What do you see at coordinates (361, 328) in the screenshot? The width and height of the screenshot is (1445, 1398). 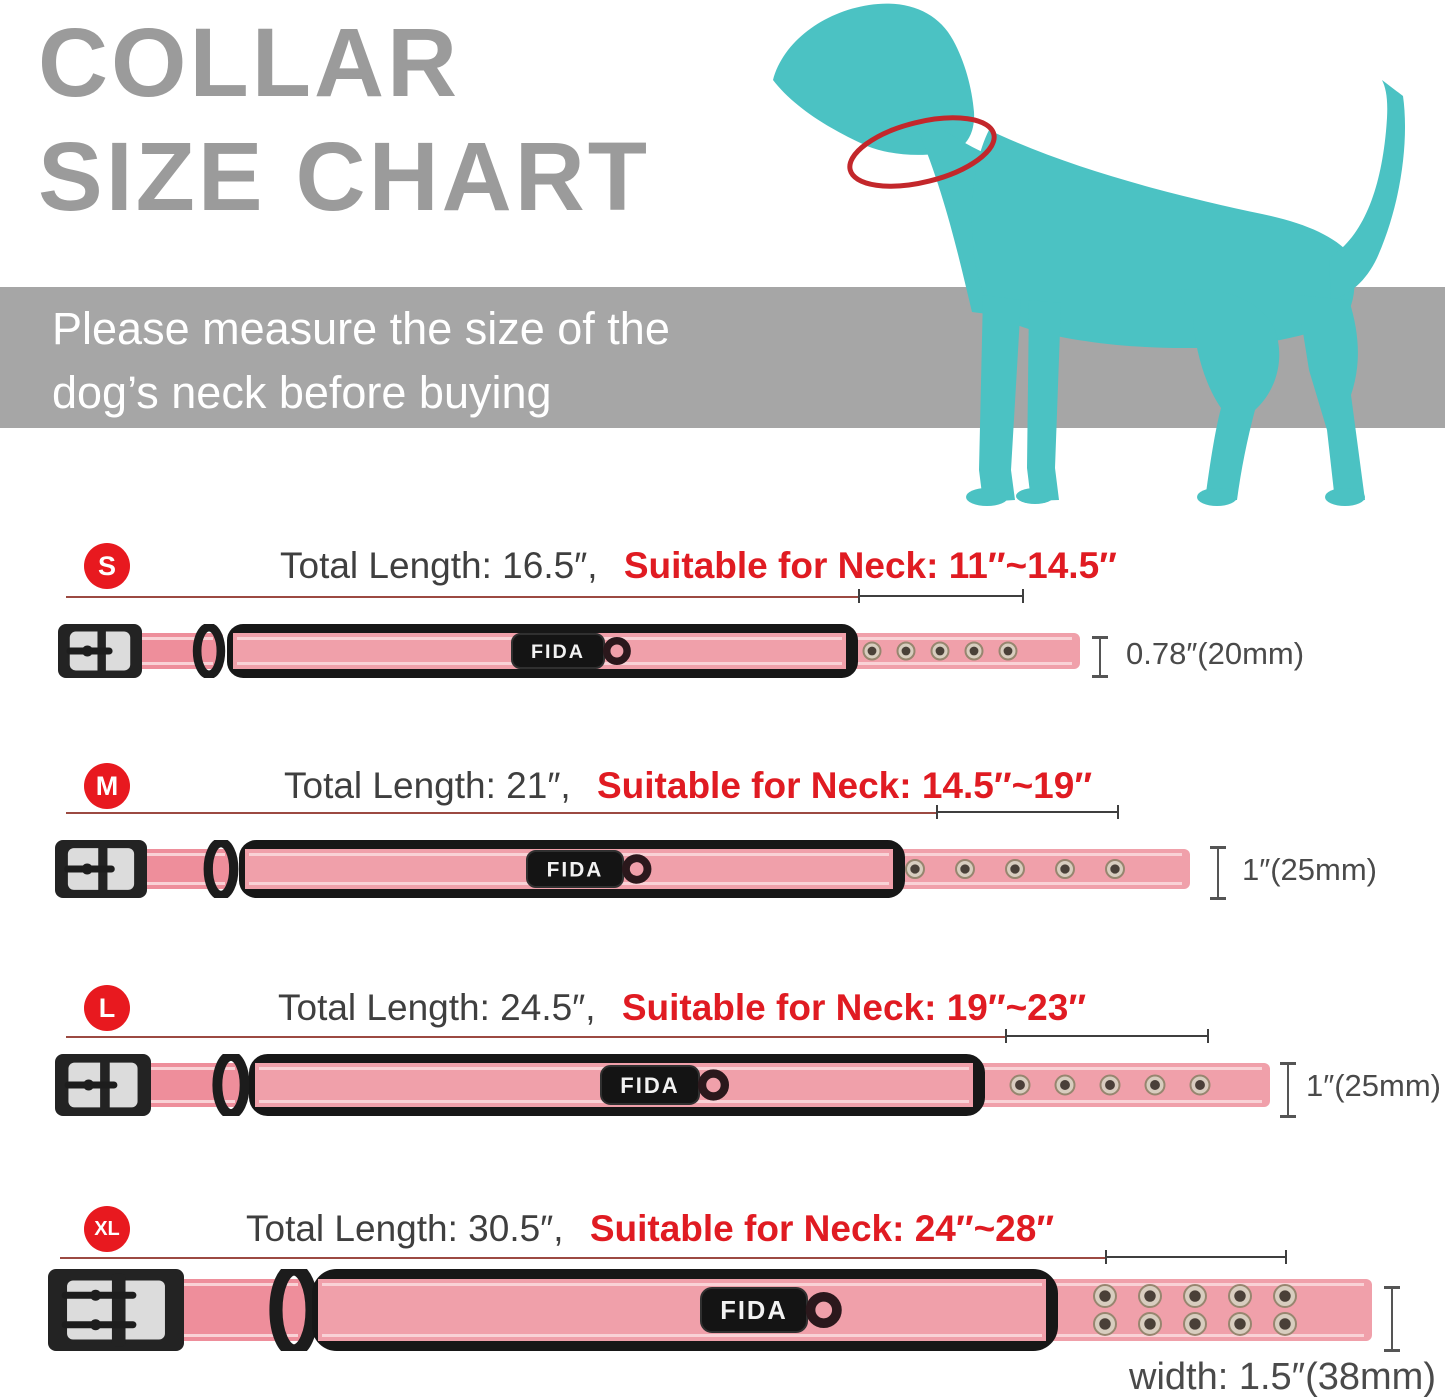 I see `banner-line-1: Please measure the size of the` at bounding box center [361, 328].